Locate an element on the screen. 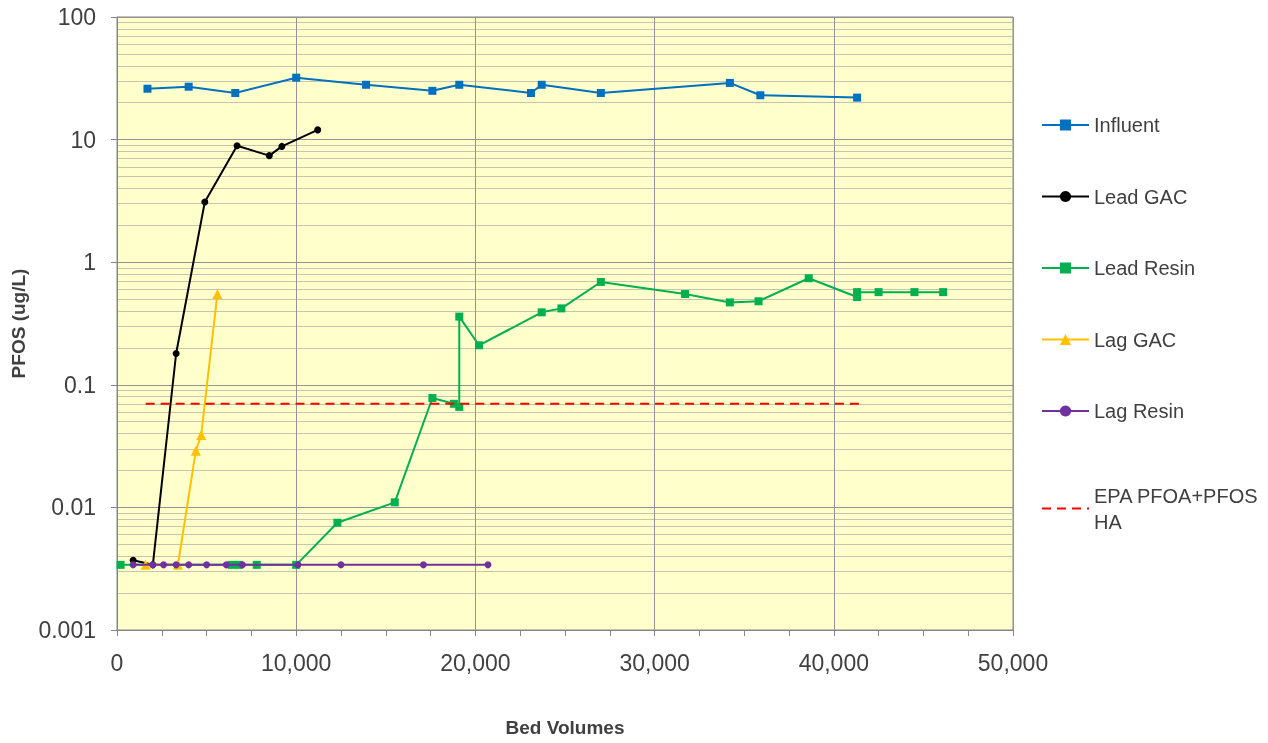  x-tick-label: 30,000 is located at coordinates (654, 662).